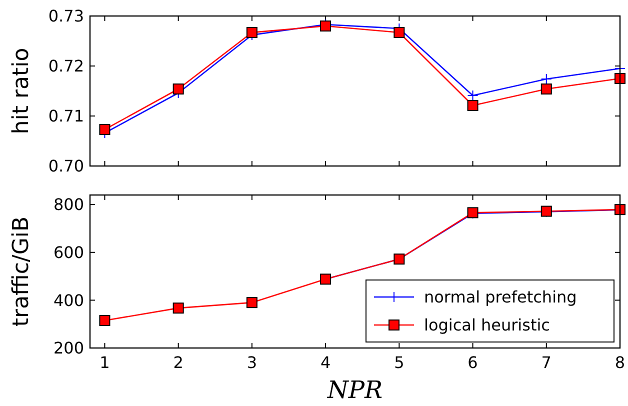  Describe the element at coordinates (354, 390) in the screenshot. I see `x-axis-title: NPR` at that location.